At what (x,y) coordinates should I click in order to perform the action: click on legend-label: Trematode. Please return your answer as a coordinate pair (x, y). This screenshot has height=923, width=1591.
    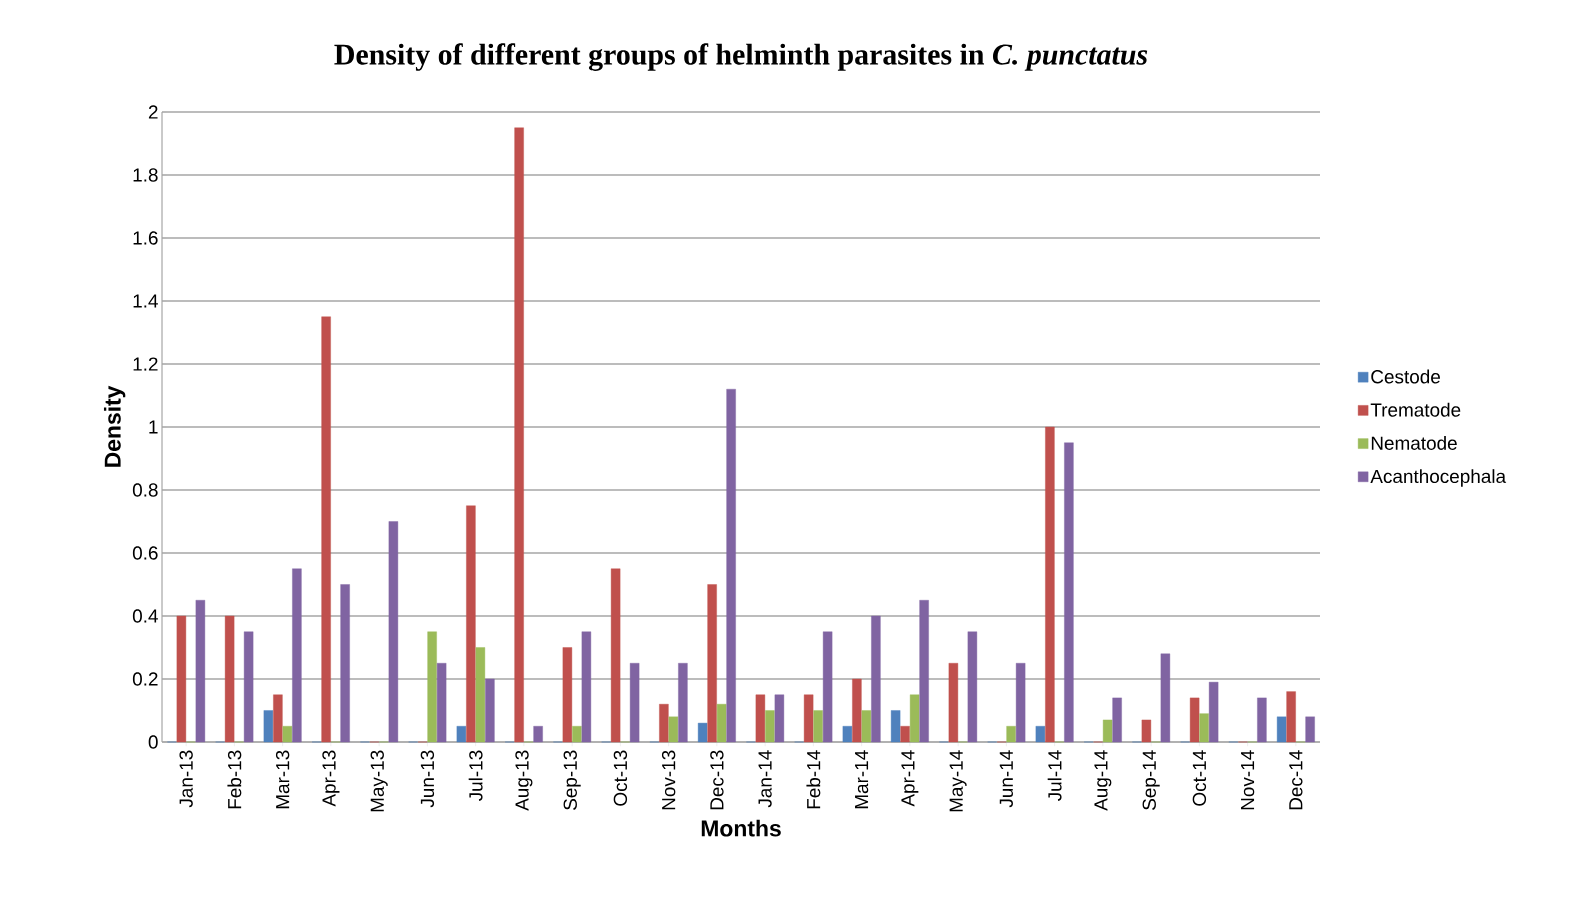
    Looking at the image, I should click on (1415, 409).